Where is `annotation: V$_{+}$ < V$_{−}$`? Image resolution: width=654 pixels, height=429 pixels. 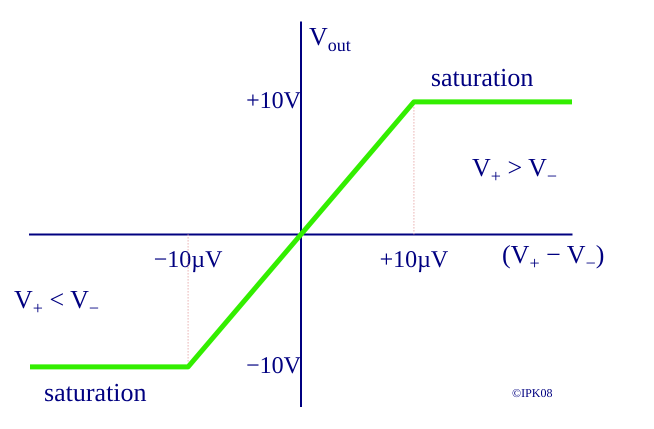
annotation: V$_{+}$ < V$_{−}$ is located at coordinates (57, 302).